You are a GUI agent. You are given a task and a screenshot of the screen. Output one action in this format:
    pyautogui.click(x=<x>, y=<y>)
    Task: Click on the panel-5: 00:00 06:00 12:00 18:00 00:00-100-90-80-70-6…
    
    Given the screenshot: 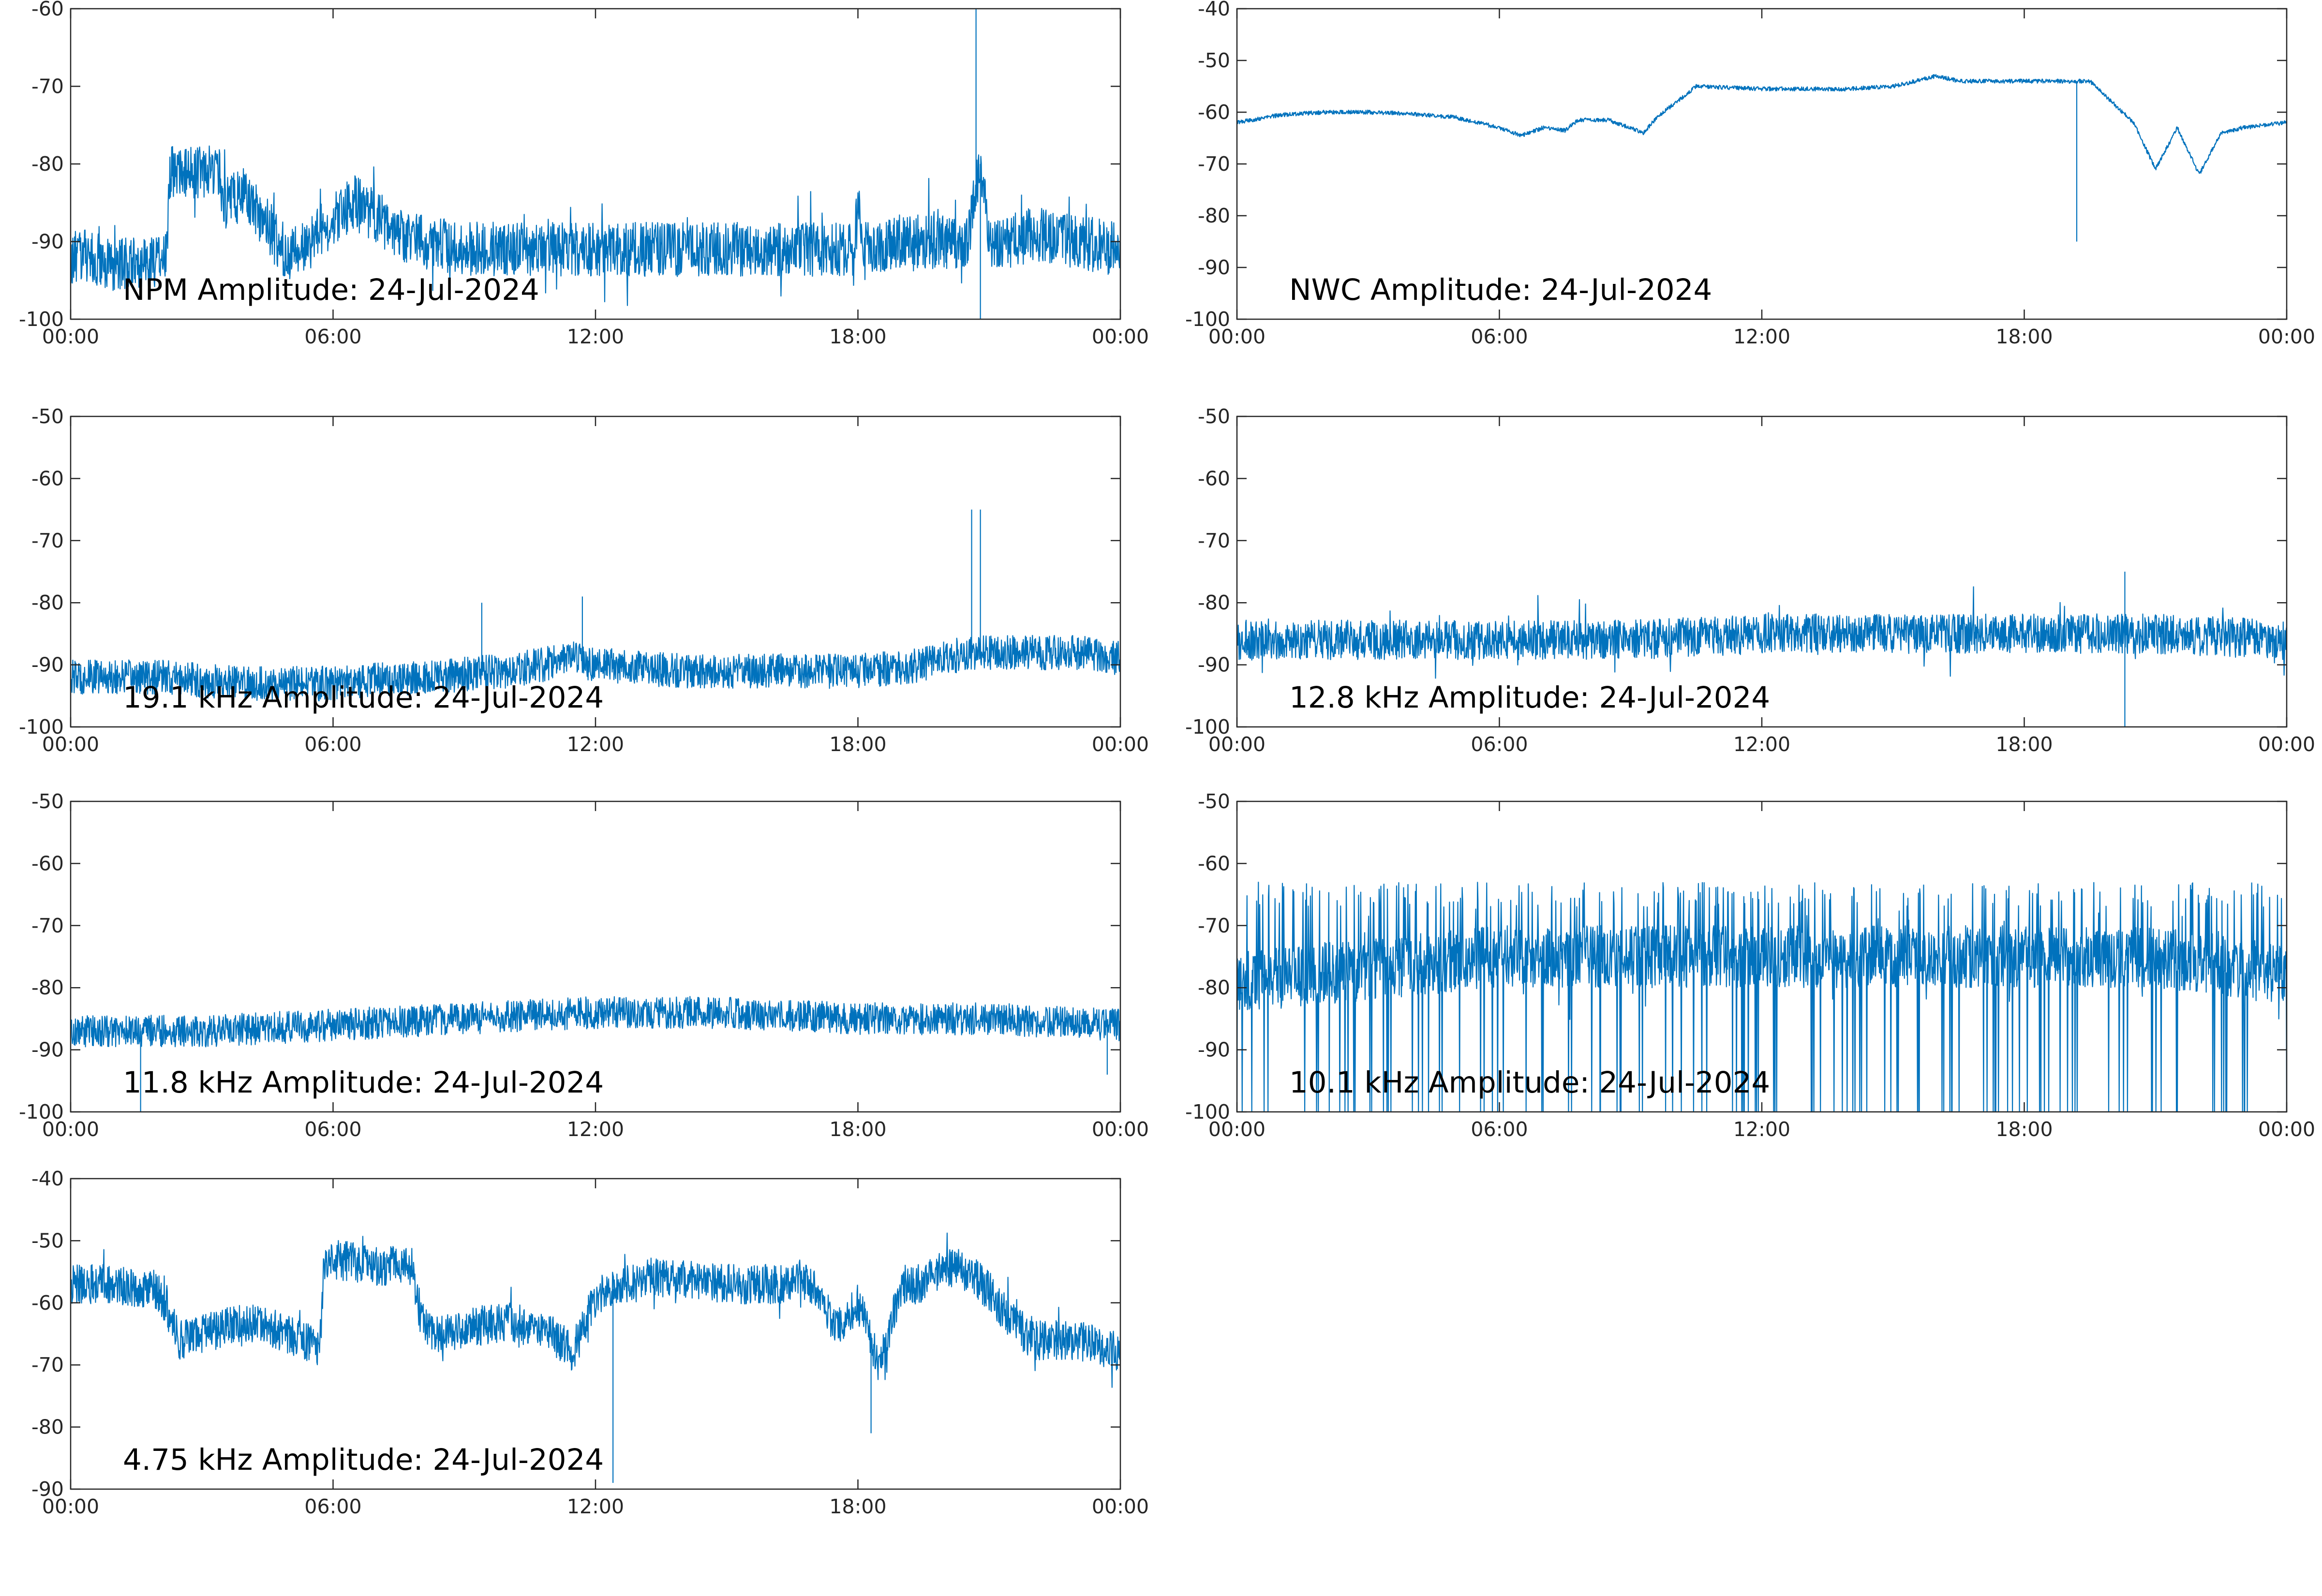 What is the action you would take?
    pyautogui.click(x=1750, y=965)
    